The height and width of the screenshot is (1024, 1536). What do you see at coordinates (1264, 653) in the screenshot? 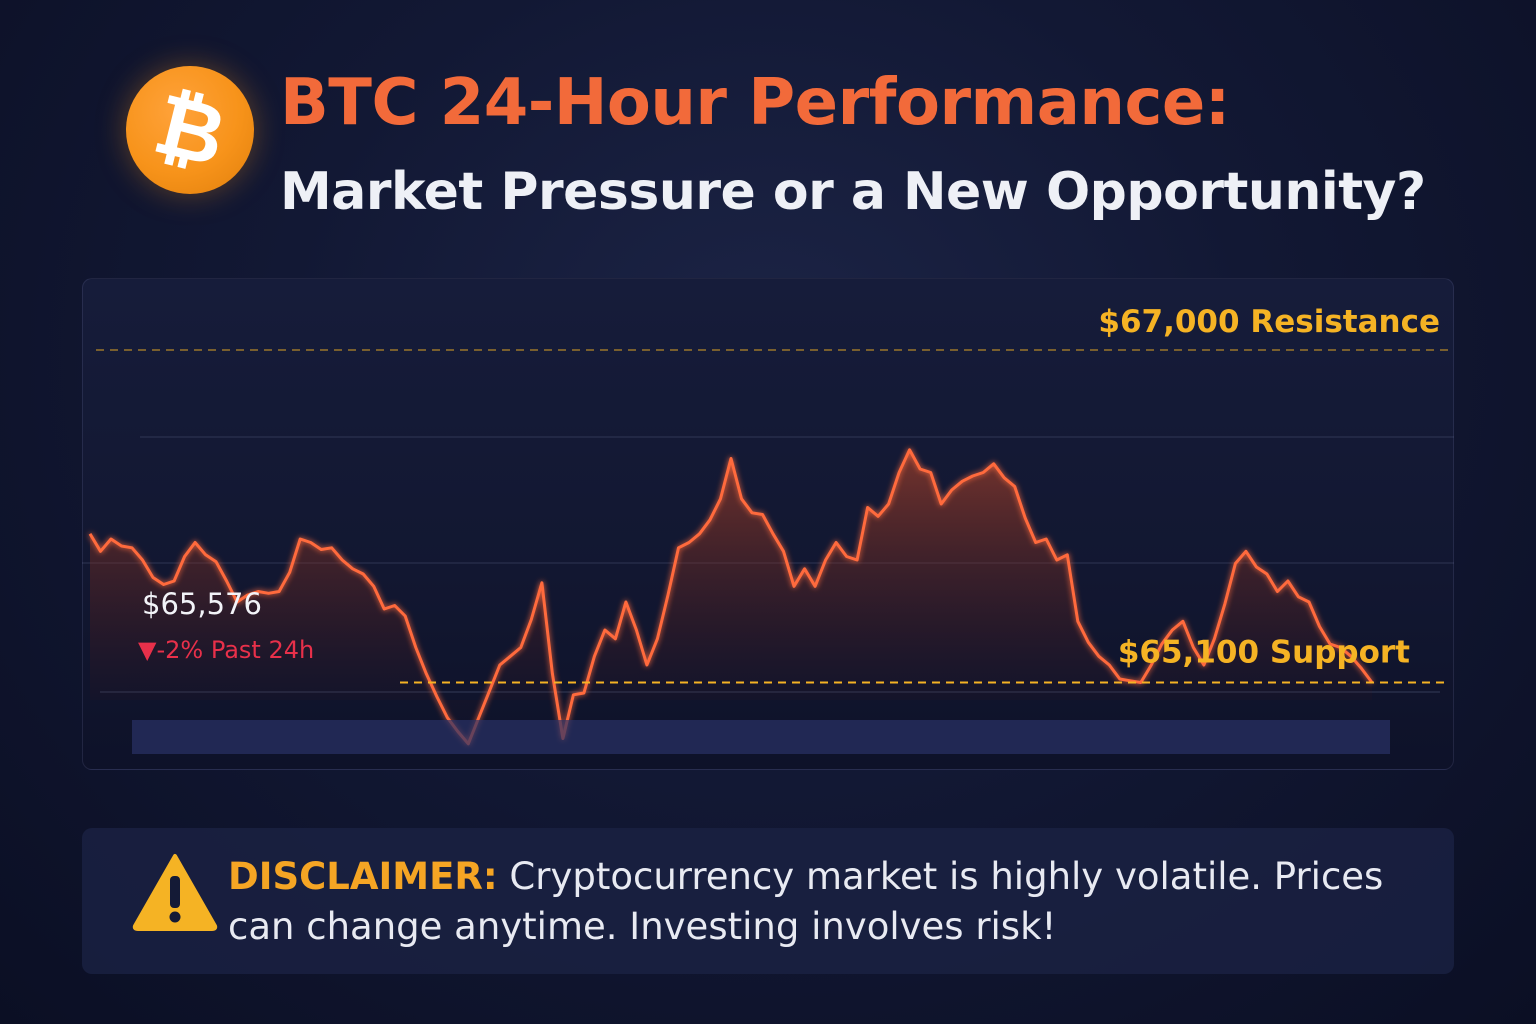
I see `support-label: $65,100 Support` at bounding box center [1264, 653].